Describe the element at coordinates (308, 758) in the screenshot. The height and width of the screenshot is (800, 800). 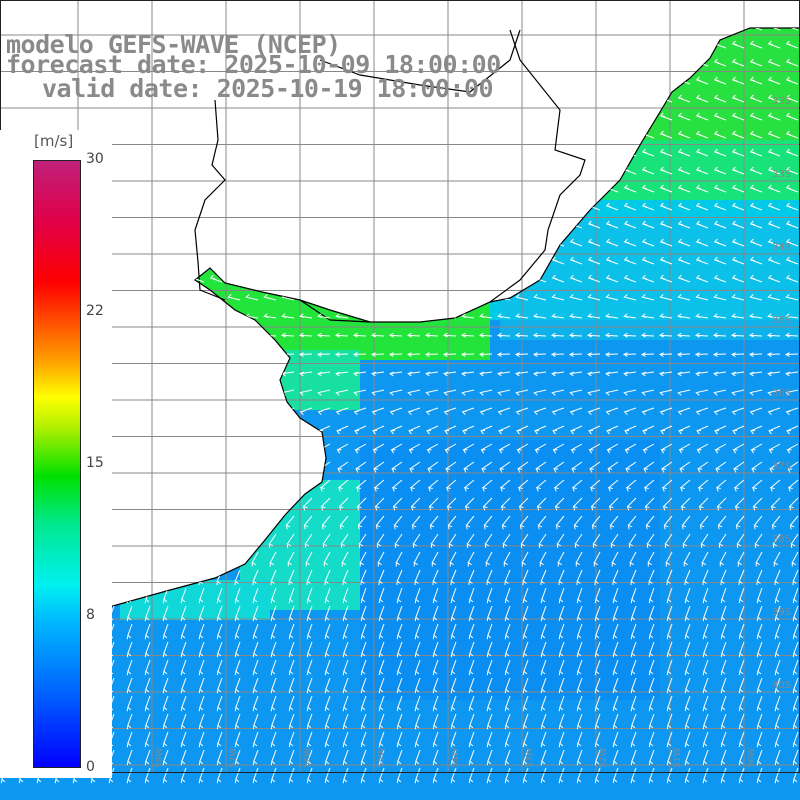
I see `longitude-label: 56W` at that location.